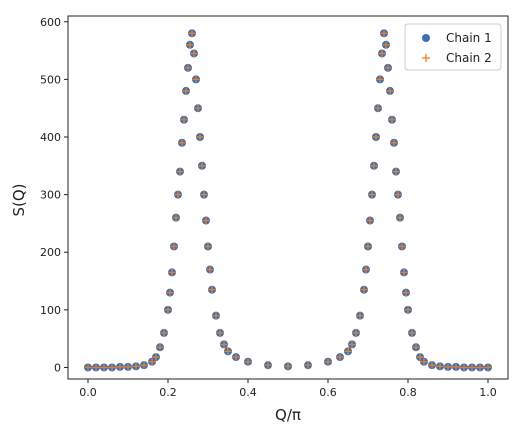  What do you see at coordinates (288, 389) in the screenshot?
I see `x-axis-ticks: 0.0 0.2 0.4 0.6 0.8 1.0` at bounding box center [288, 389].